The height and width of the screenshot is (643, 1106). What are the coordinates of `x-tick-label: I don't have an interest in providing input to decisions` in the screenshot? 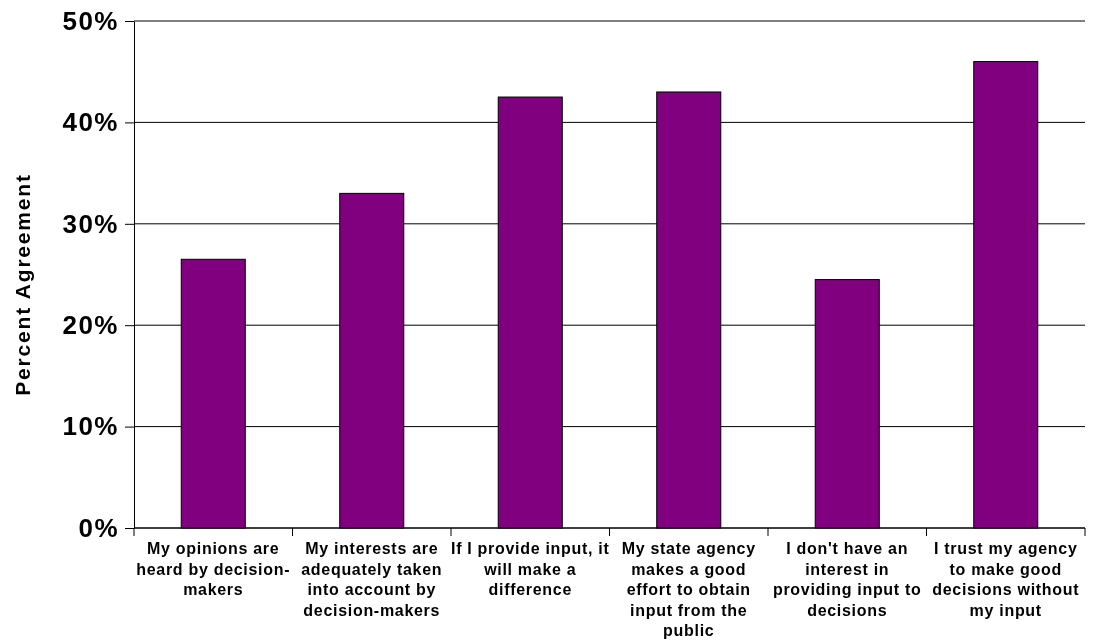 It's located at (847, 579).